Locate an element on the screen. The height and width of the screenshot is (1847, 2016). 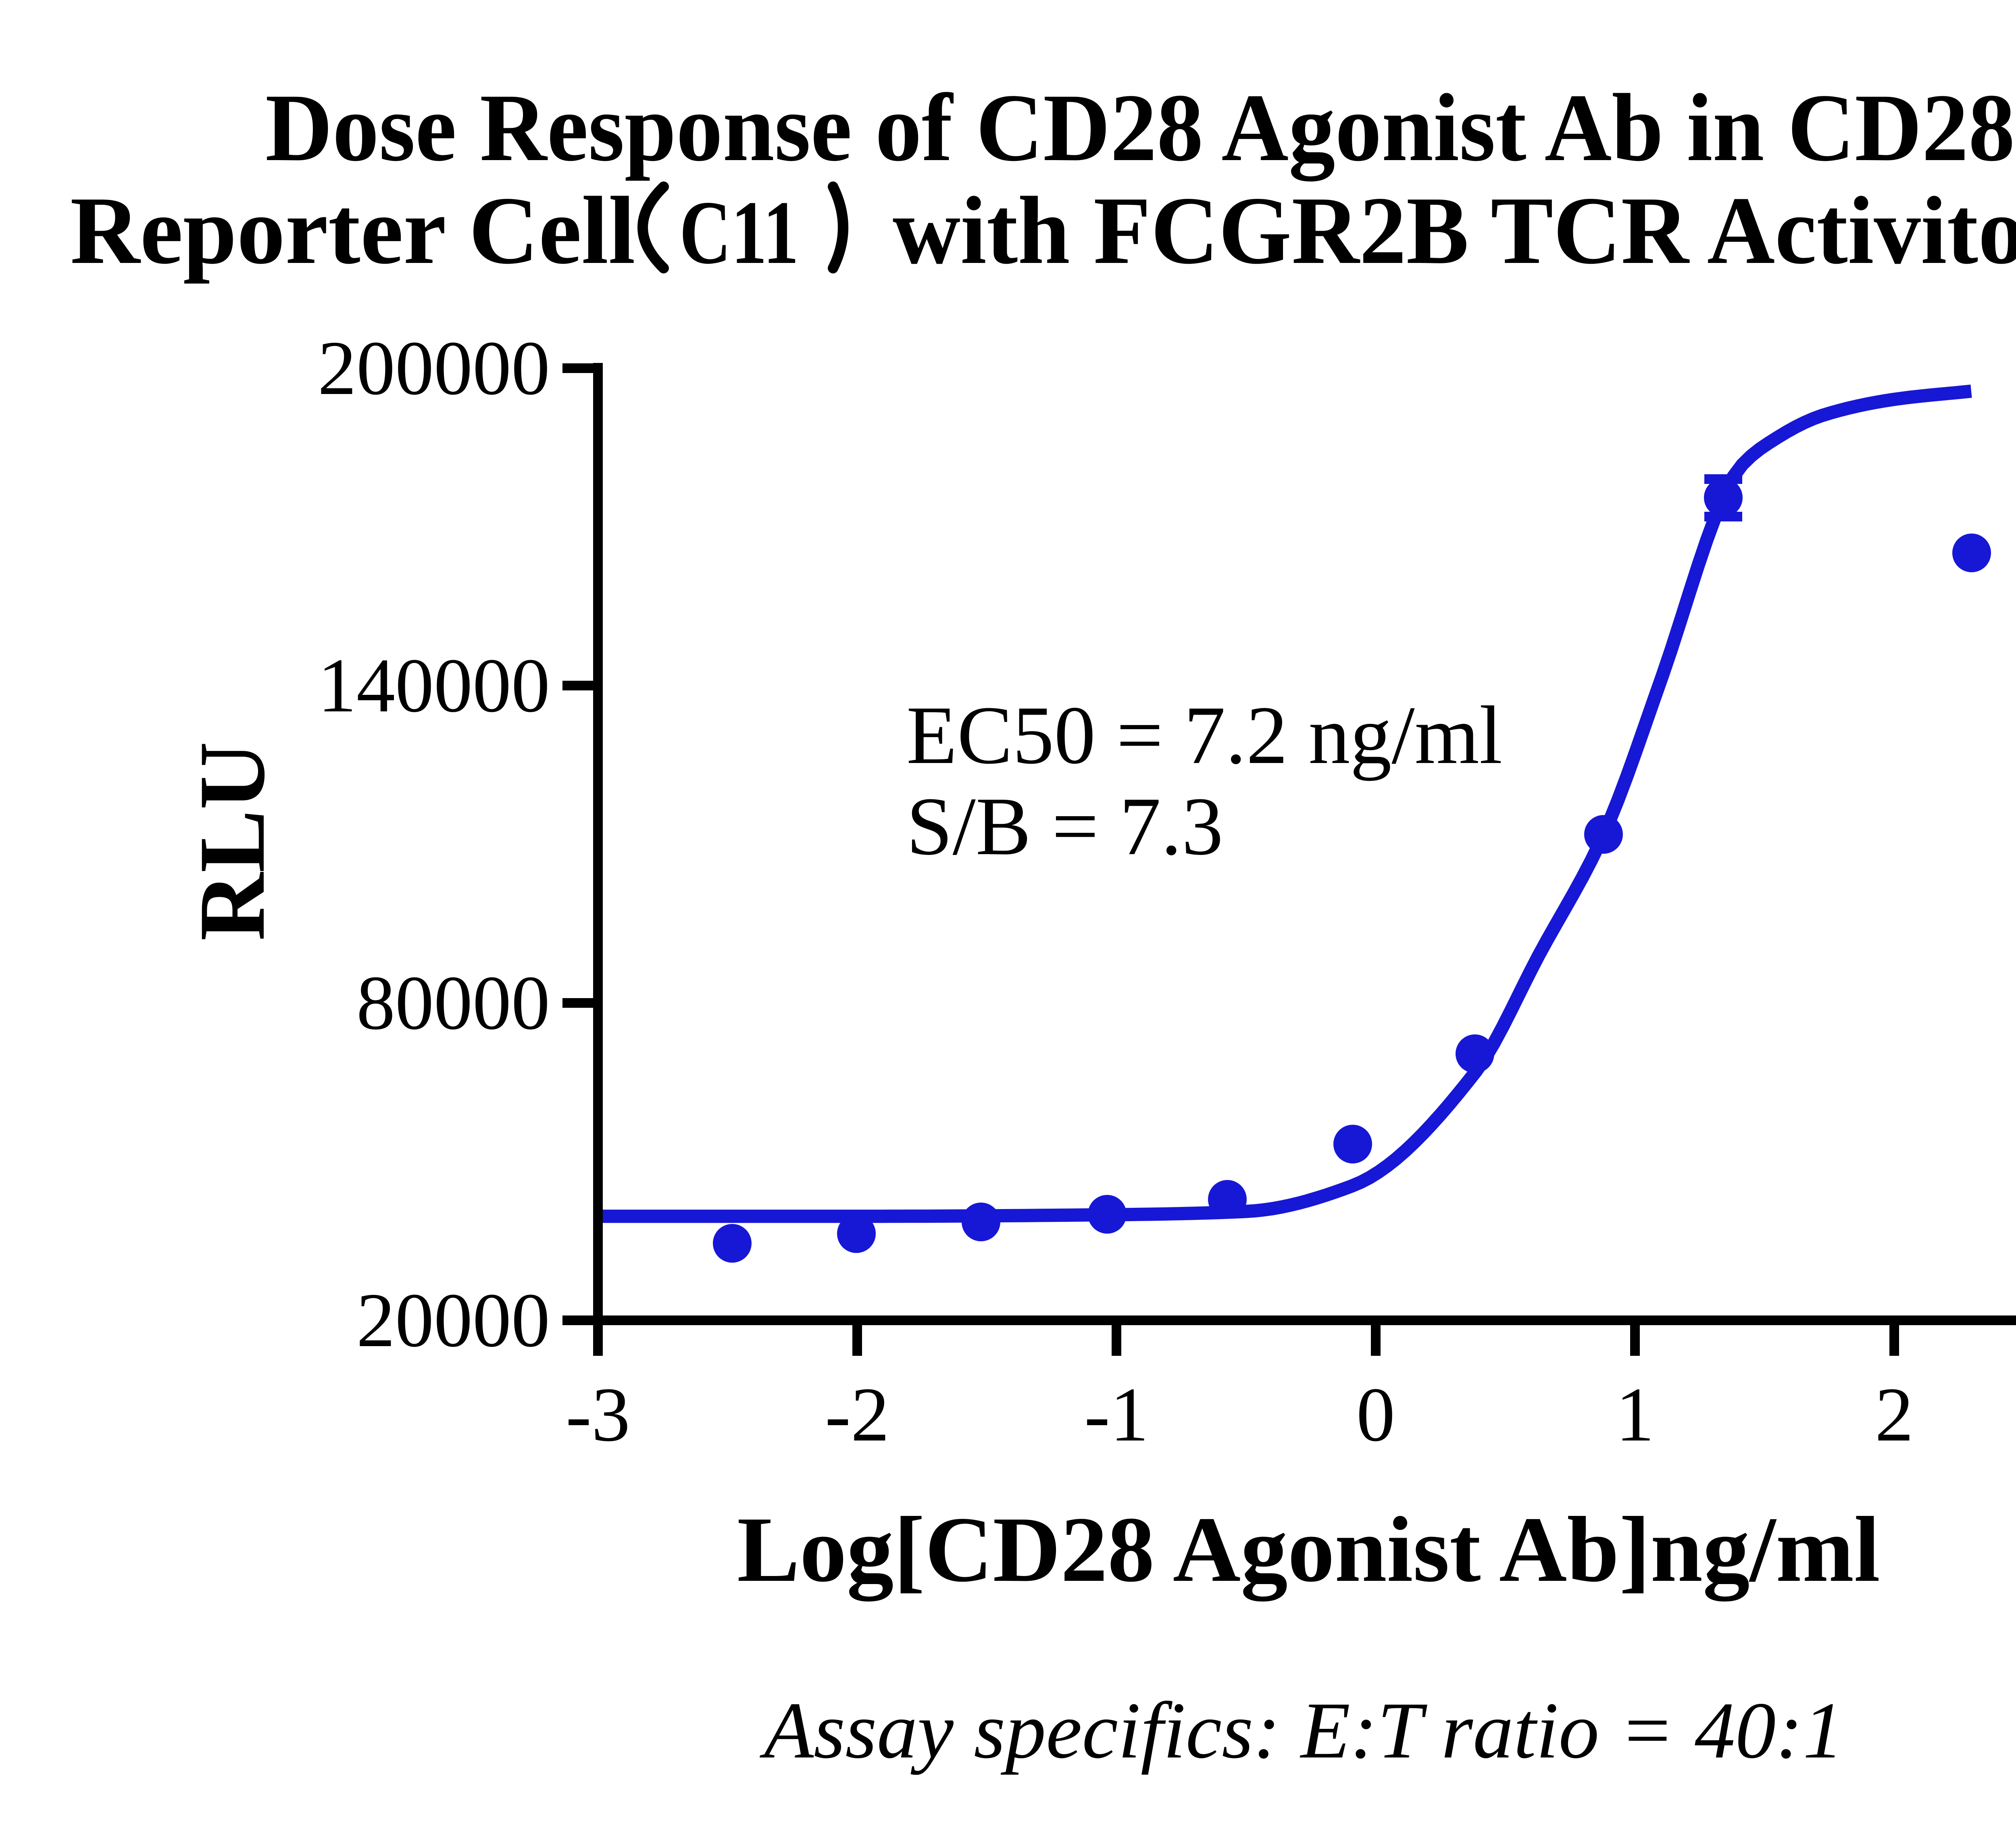
svg-text: 1 is located at coordinates (1635, 1414).